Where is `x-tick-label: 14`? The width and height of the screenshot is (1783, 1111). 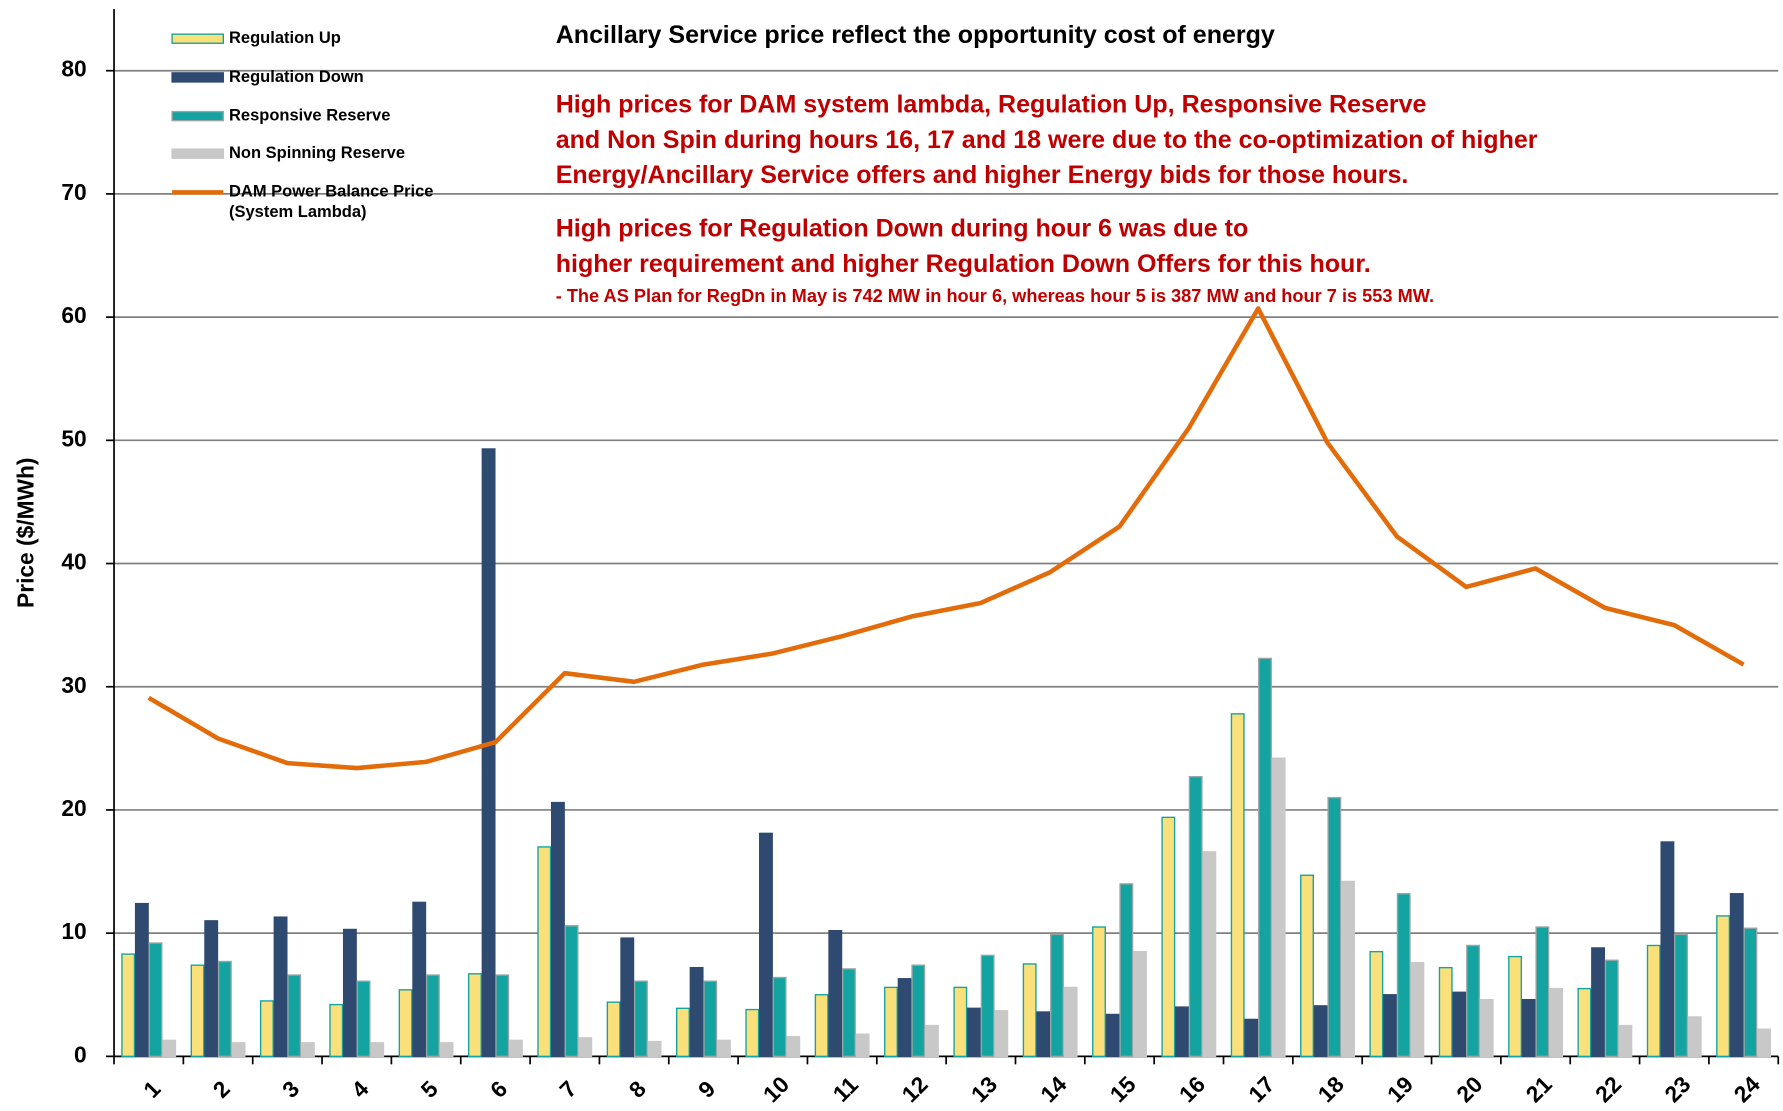
x-tick-label: 14 is located at coordinates (1053, 1089).